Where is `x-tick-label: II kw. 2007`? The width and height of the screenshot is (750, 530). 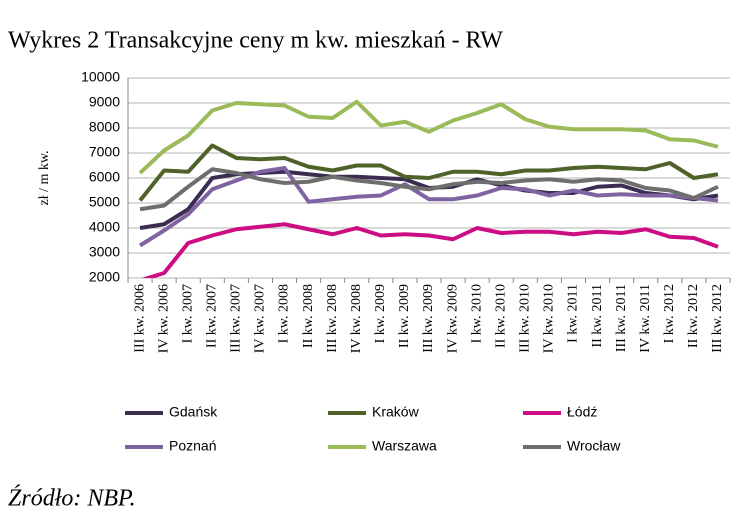 x-tick-label: II kw. 2007 is located at coordinates (211, 316).